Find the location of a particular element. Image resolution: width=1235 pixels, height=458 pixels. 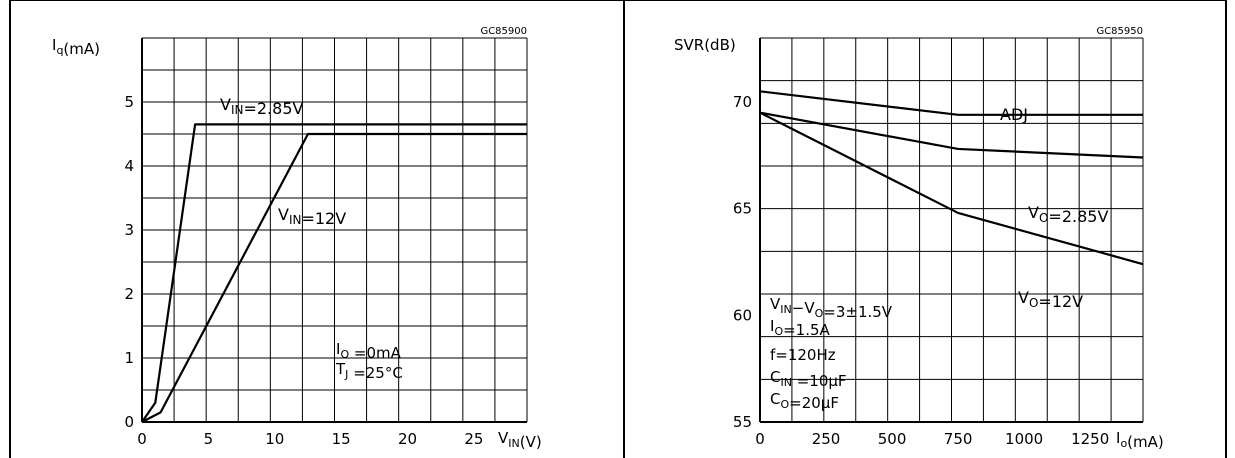

y-tick-label: 5 is located at coordinates (129, 102).